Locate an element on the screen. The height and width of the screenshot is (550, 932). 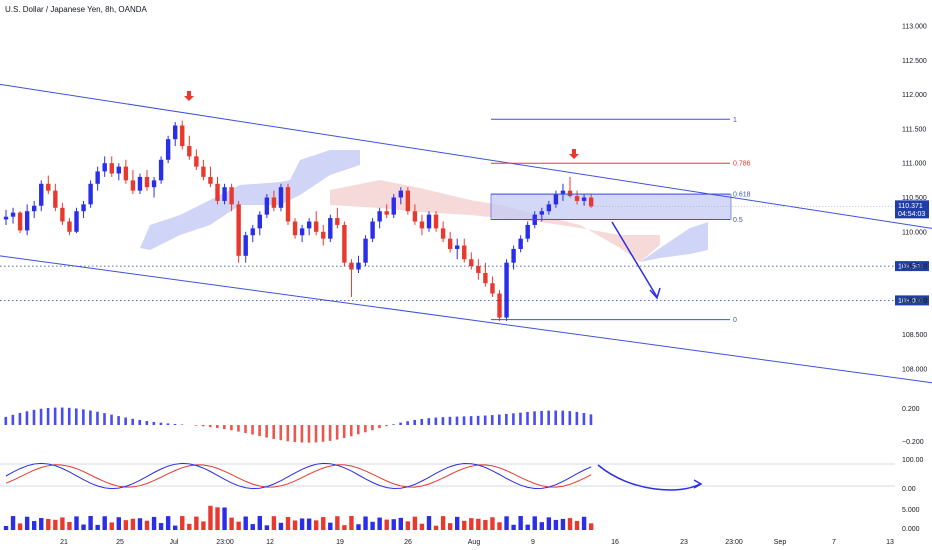
osc-tick-top: 100.00 is located at coordinates (913, 460).